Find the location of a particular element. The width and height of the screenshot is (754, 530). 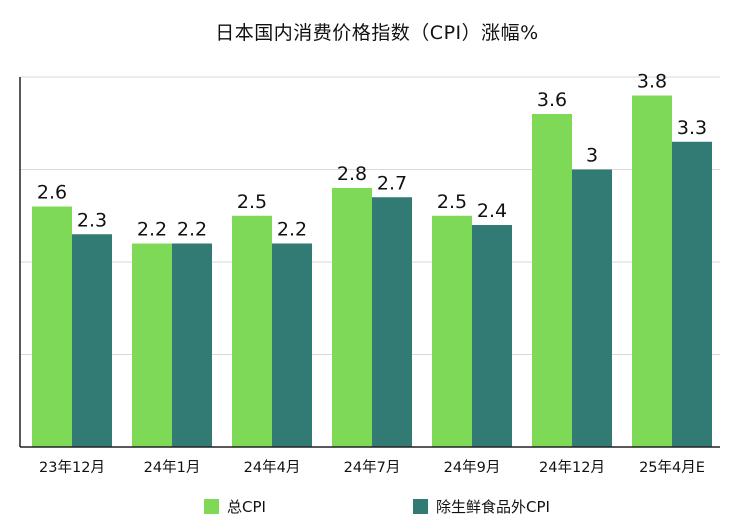

x-axis-ticks: 23年12月 24年1月 24年4月 24年7月 24年9月 24年12月 25年4月E is located at coordinates (372, 467).